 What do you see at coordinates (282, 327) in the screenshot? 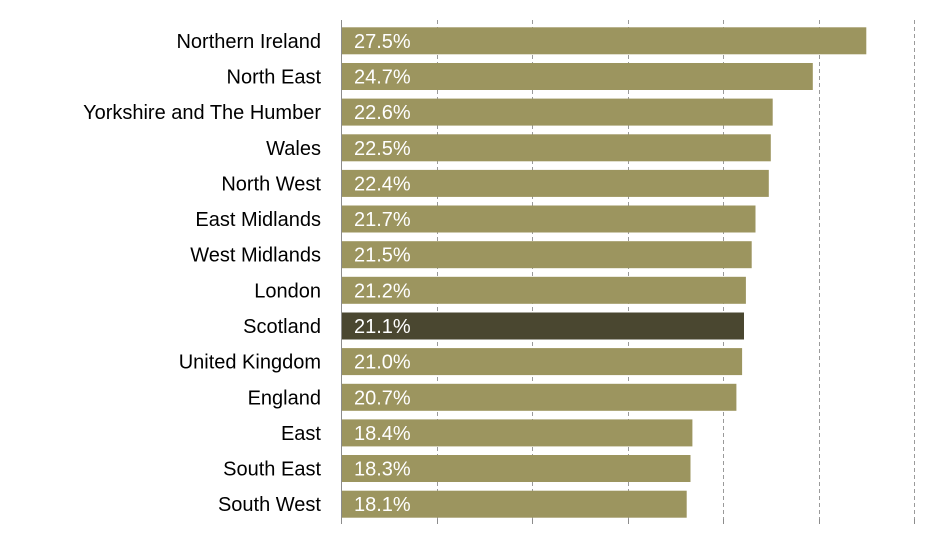
I see `category-label: Scotland` at bounding box center [282, 327].